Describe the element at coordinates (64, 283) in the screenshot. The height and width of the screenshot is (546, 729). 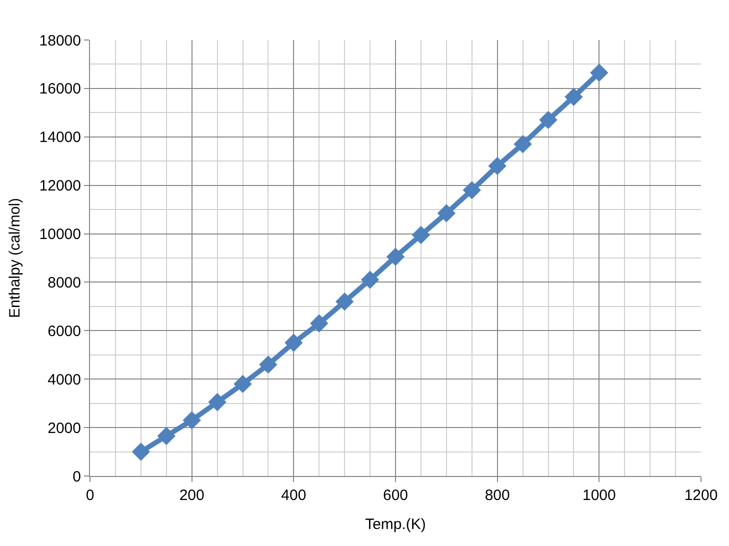
I see `y-tick-label: 8000` at that location.